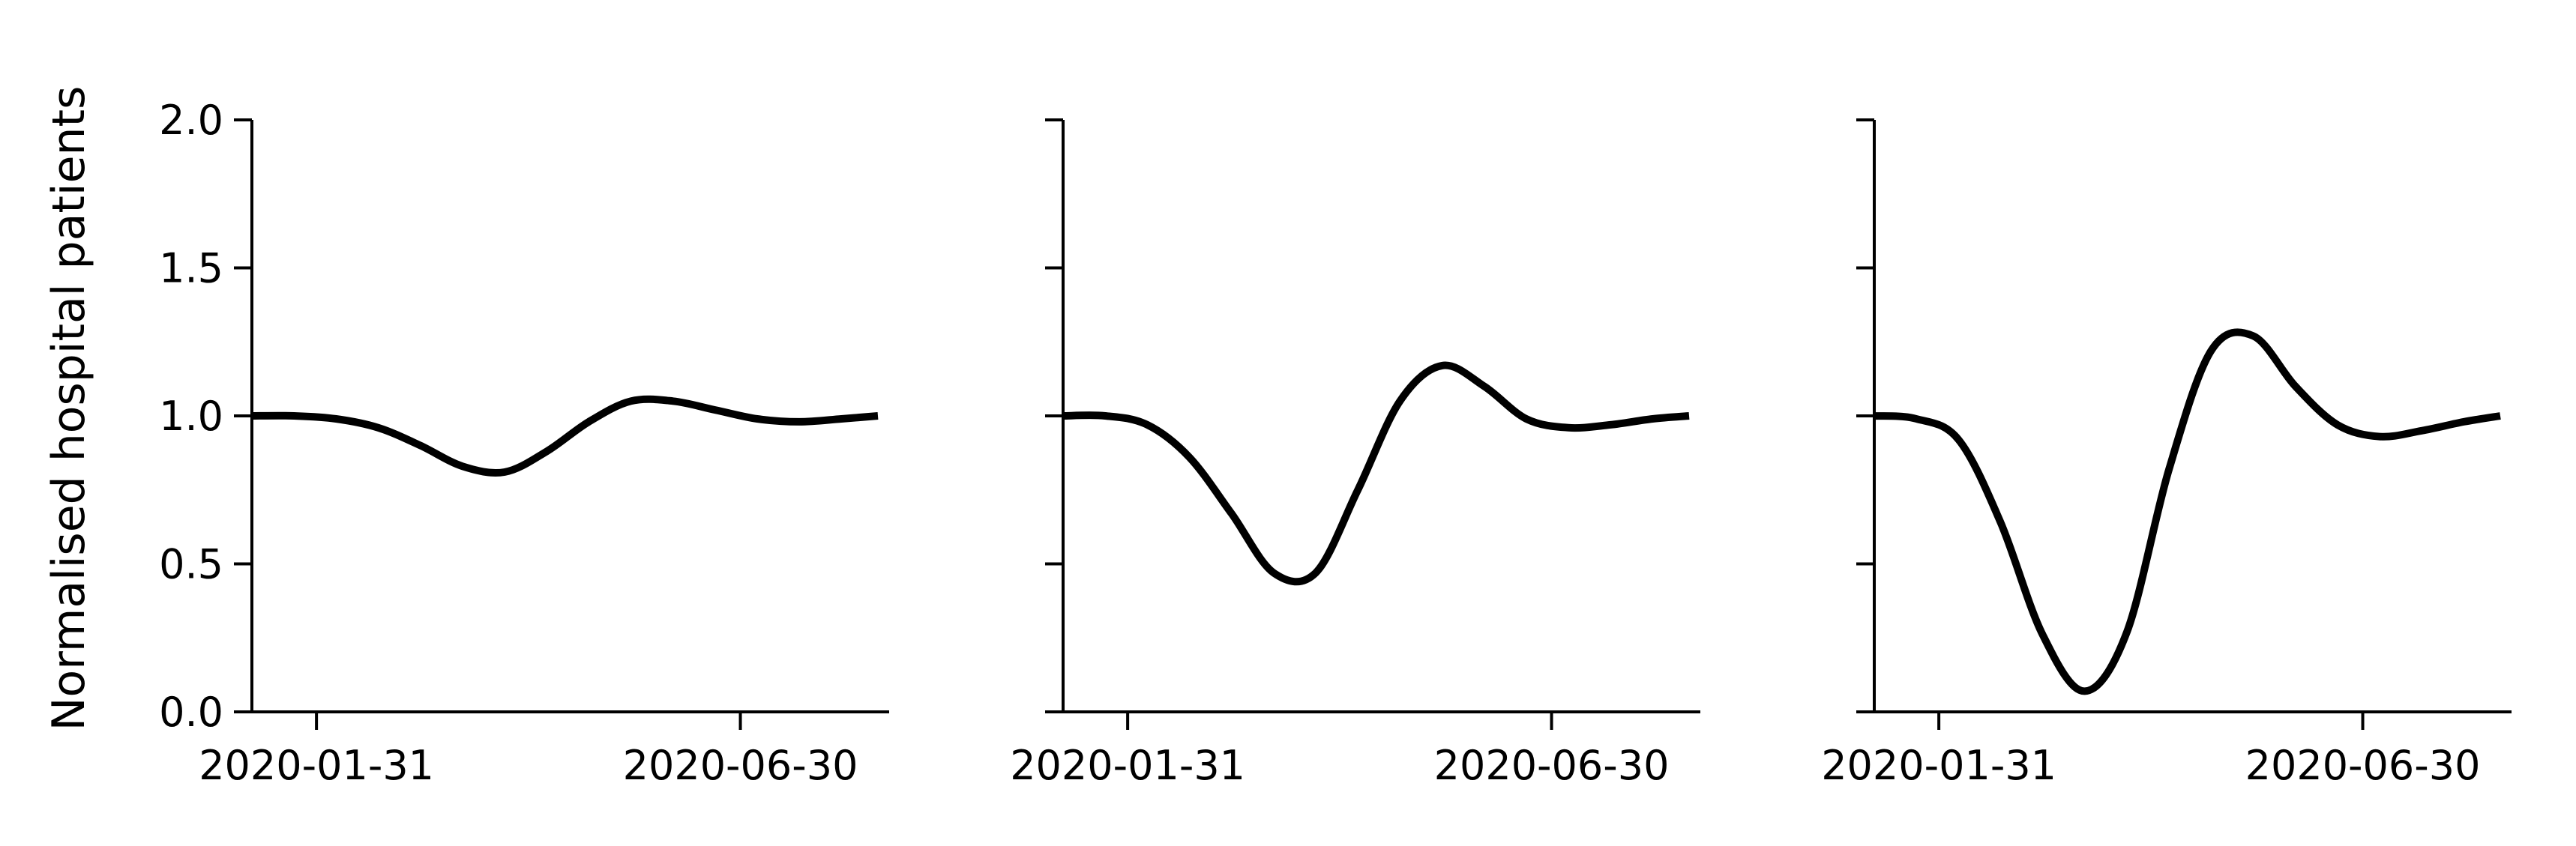 This screenshot has width=2576, height=846. What do you see at coordinates (191, 565) in the screenshot?
I see `y-tick-label: 0.5` at bounding box center [191, 565].